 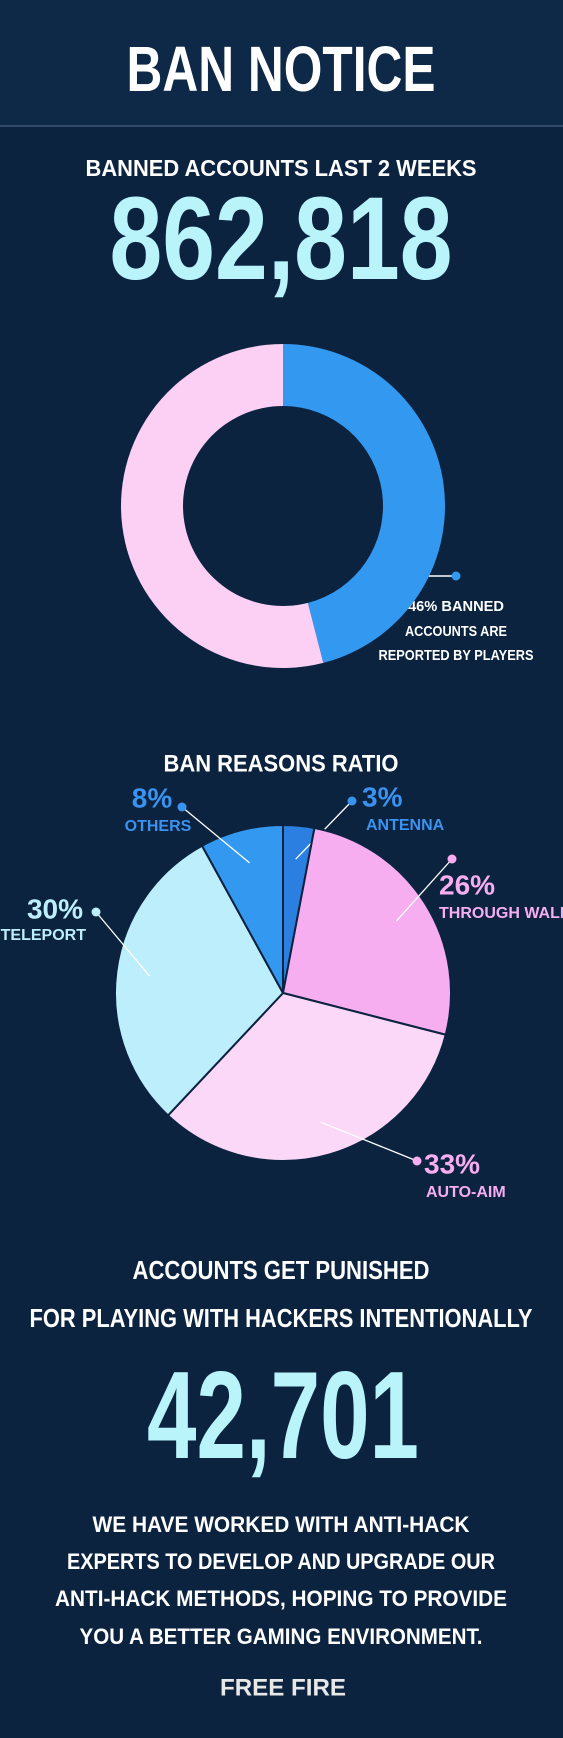 I want to click on logo: FREE FIRE, so click(x=283, y=1687).